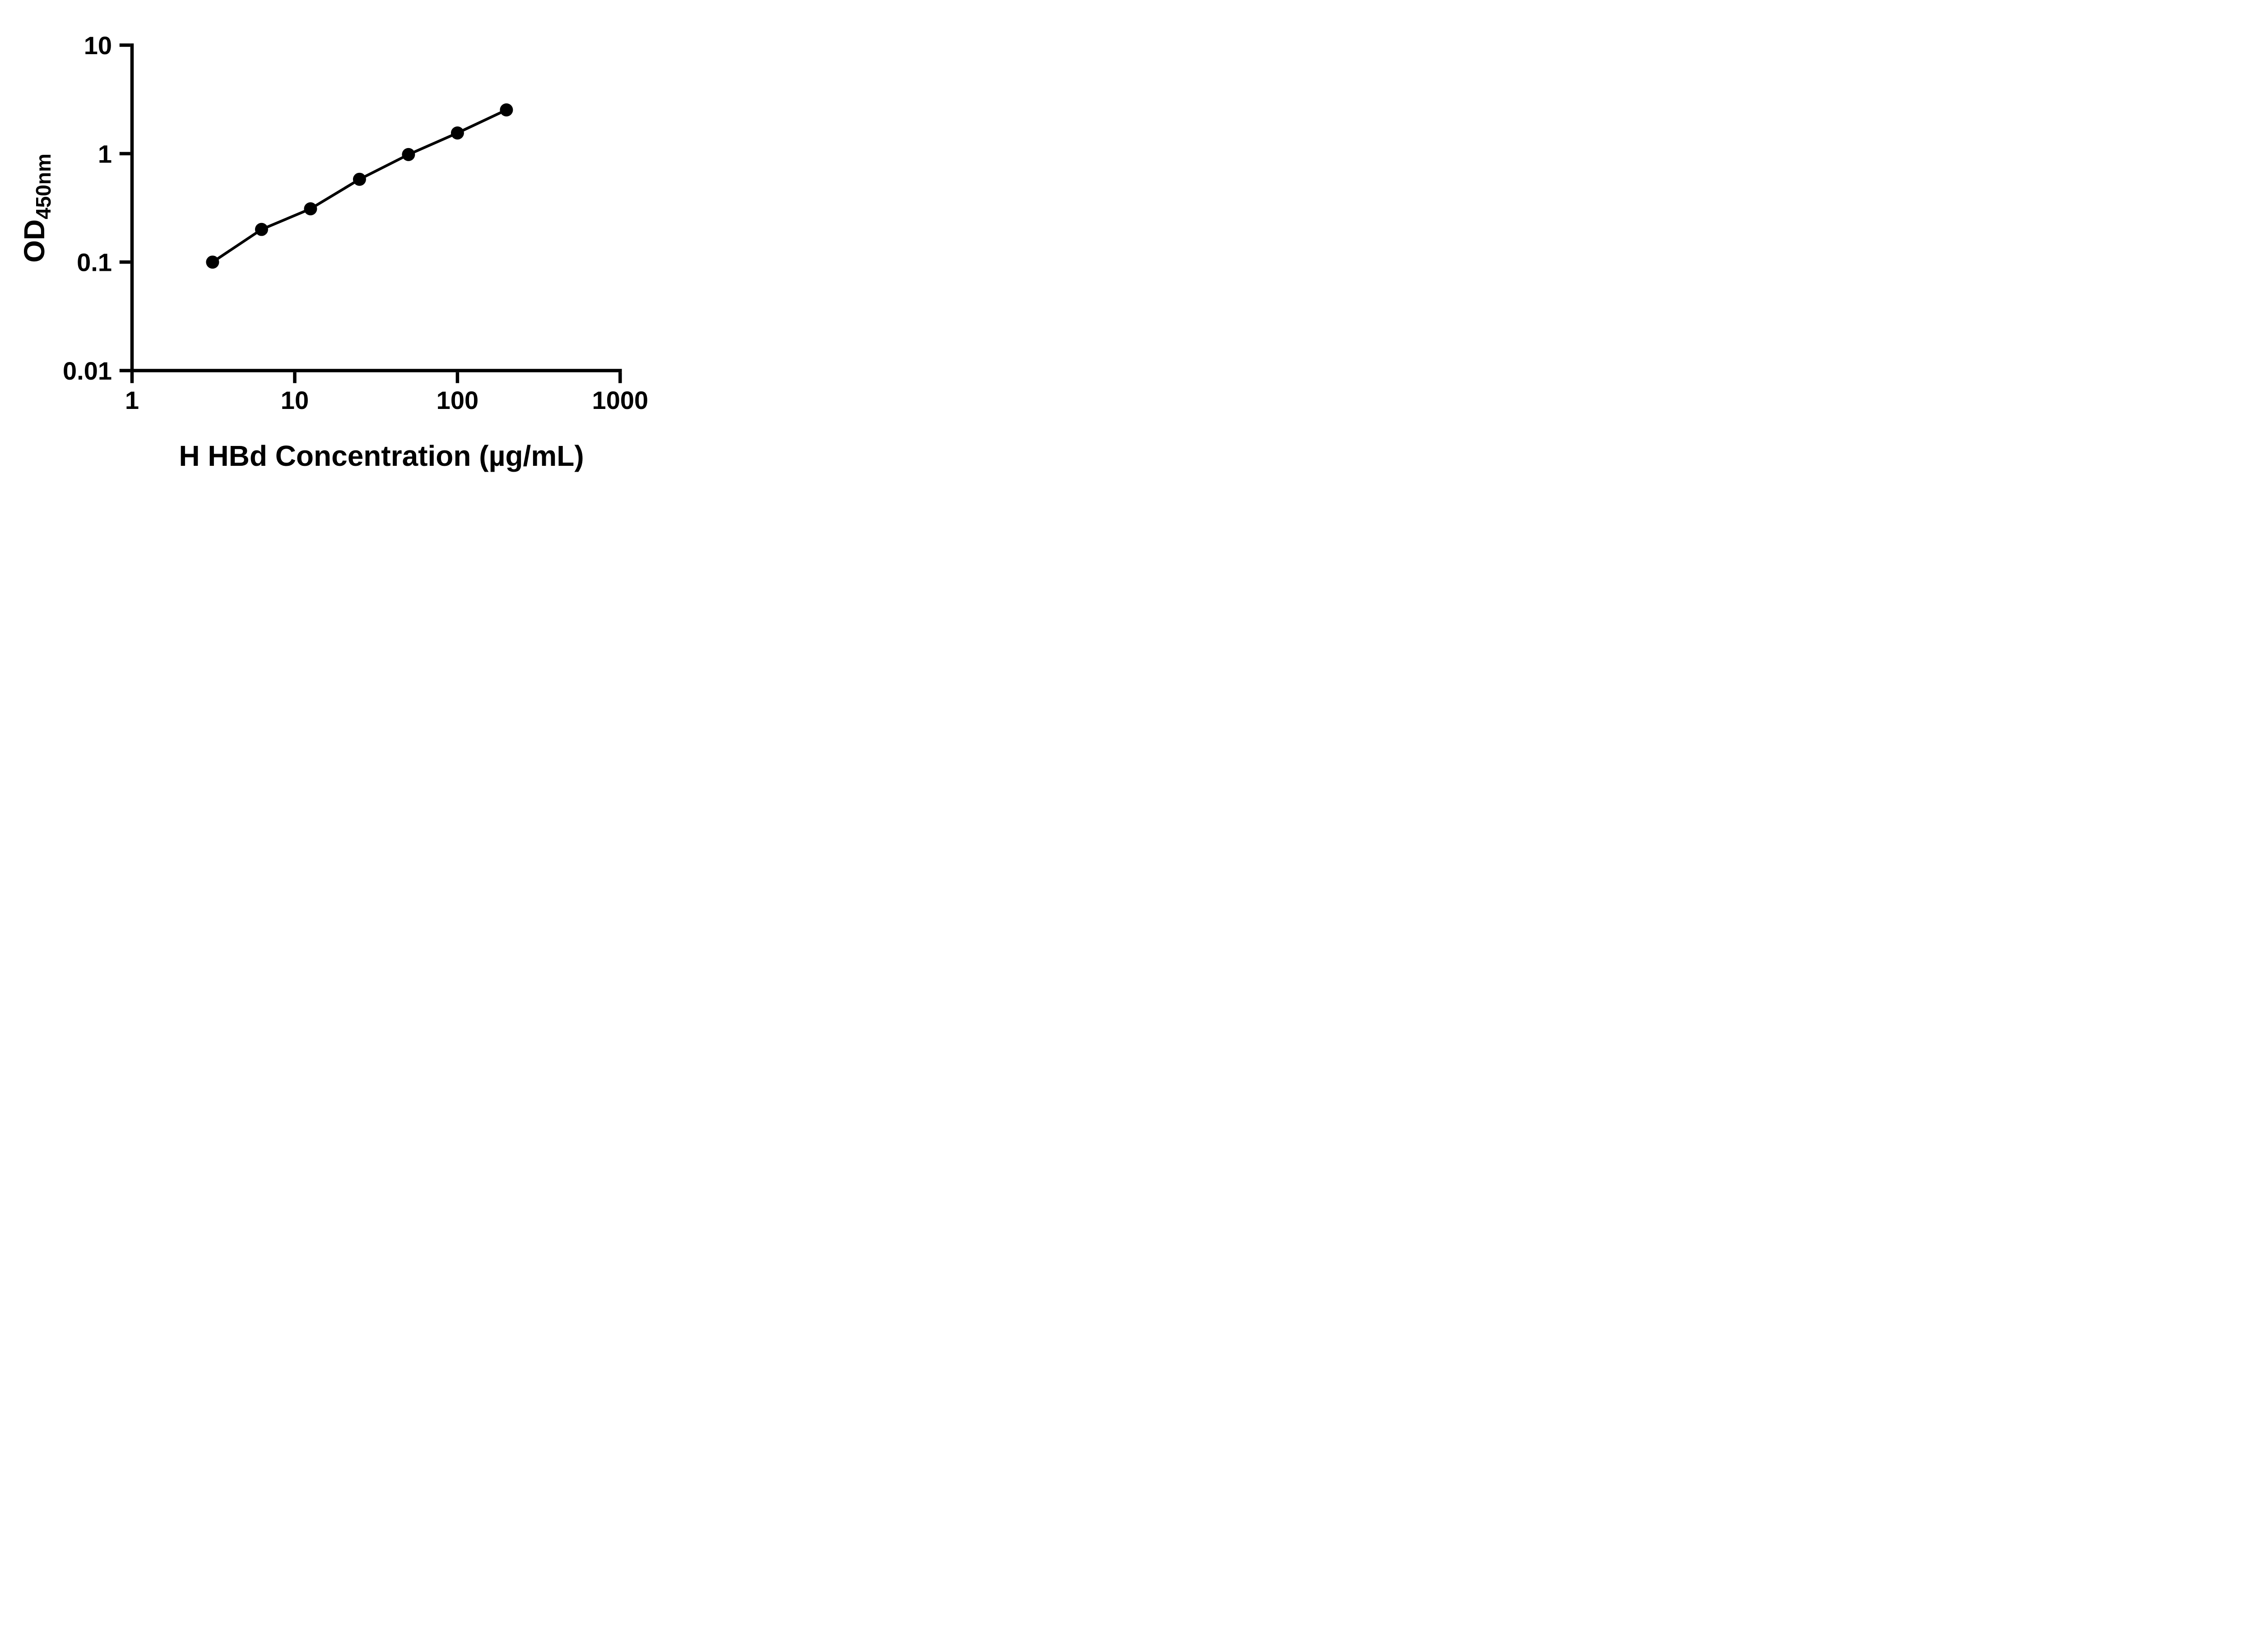  What do you see at coordinates (132, 400) in the screenshot?
I see `x-tick-label-1: 1` at bounding box center [132, 400].